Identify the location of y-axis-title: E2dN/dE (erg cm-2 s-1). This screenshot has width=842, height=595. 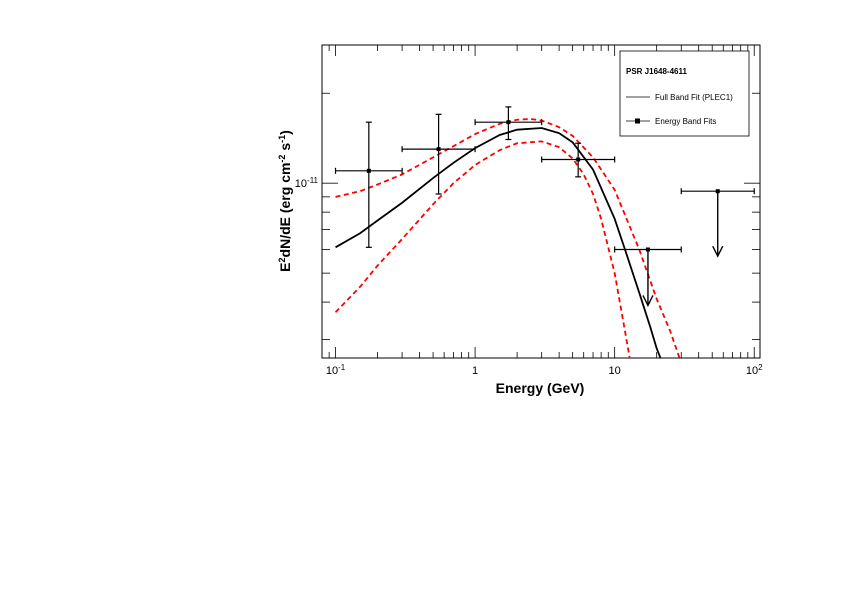
(285, 201).